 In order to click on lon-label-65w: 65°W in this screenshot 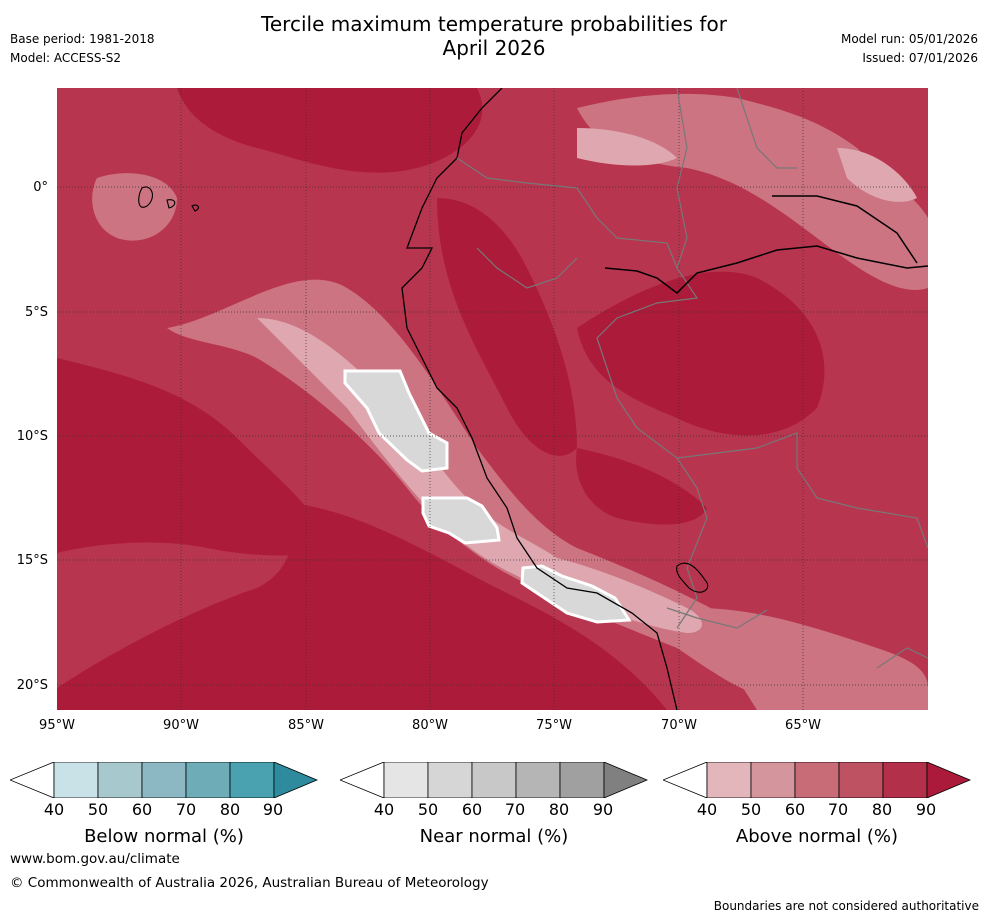, I will do `click(803, 725)`.